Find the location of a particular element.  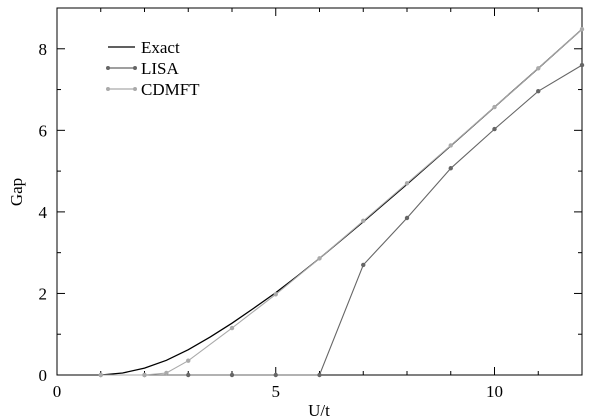

x-tick-label: 5 is located at coordinates (276, 391).